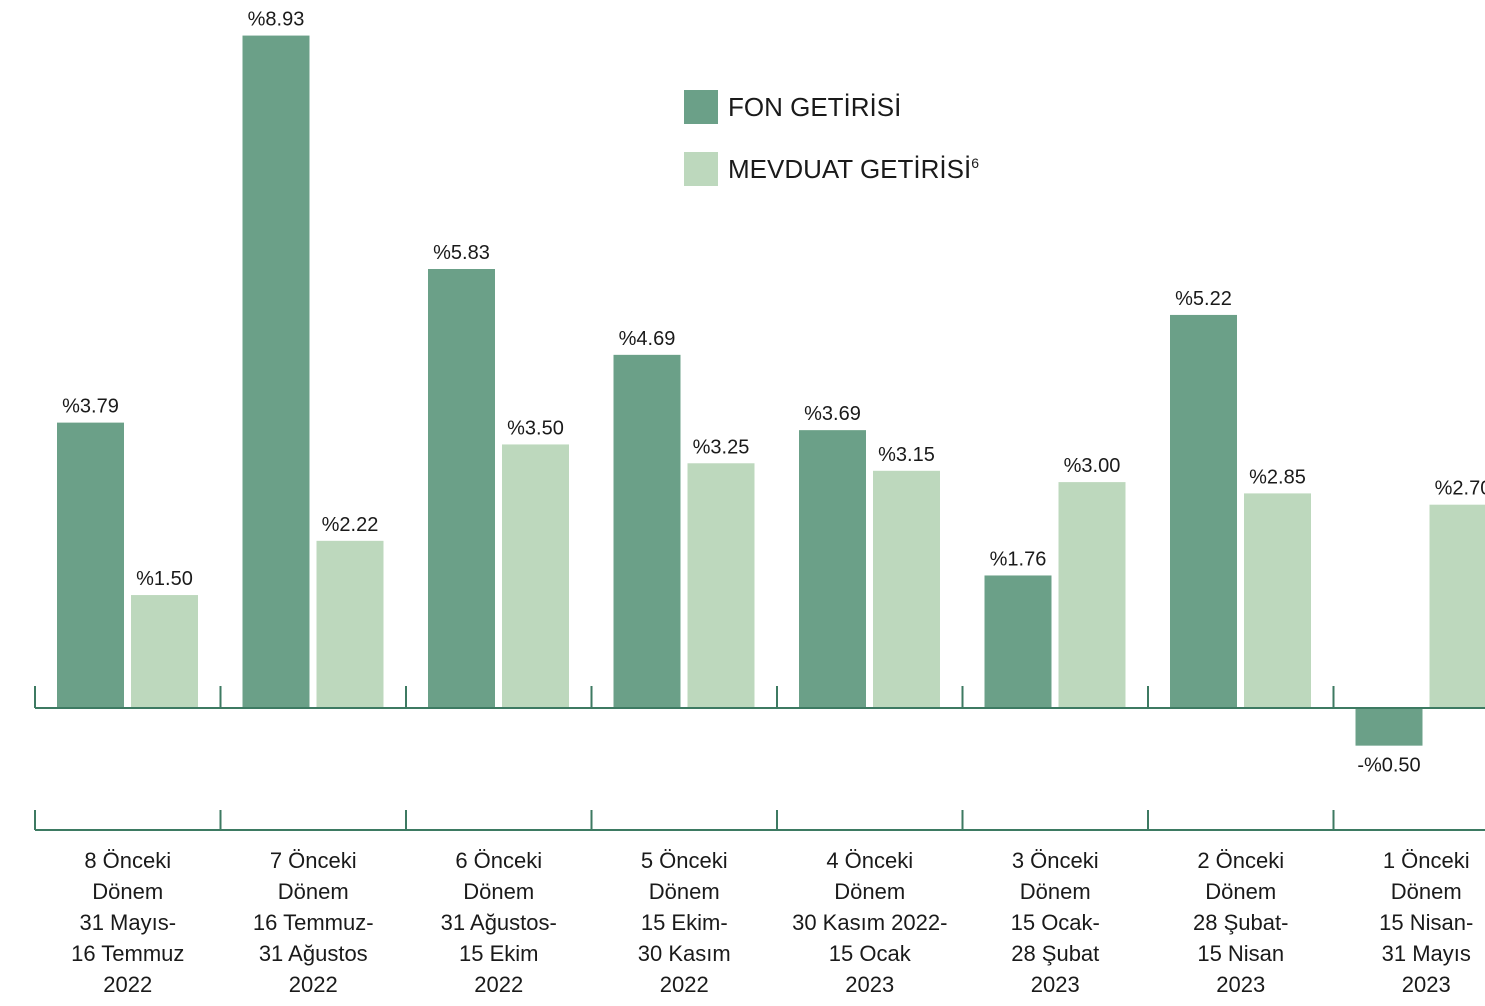 This screenshot has width=1485, height=1006. I want to click on category-label-4: 5 Önceki Dönem 15 Ekim- 30 Kasım 2022, so click(684, 922).